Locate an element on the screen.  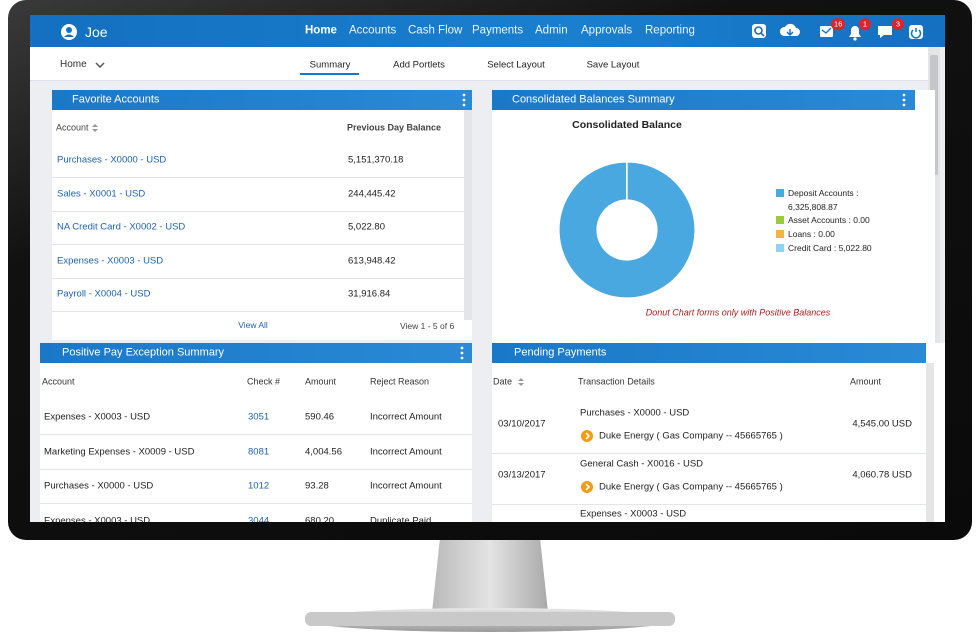
legend-label: Deposit Accounts : is located at coordinates (823, 192).